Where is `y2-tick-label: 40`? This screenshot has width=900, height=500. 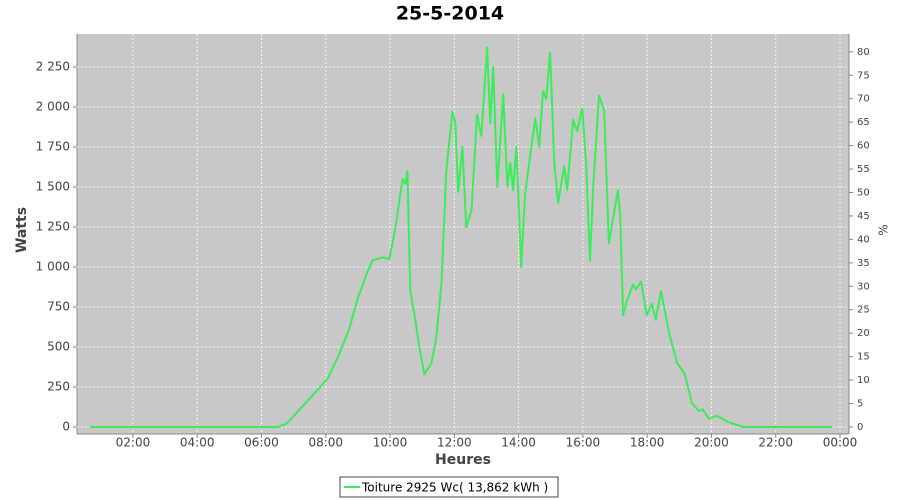 y2-tick-label: 40 is located at coordinates (863, 239).